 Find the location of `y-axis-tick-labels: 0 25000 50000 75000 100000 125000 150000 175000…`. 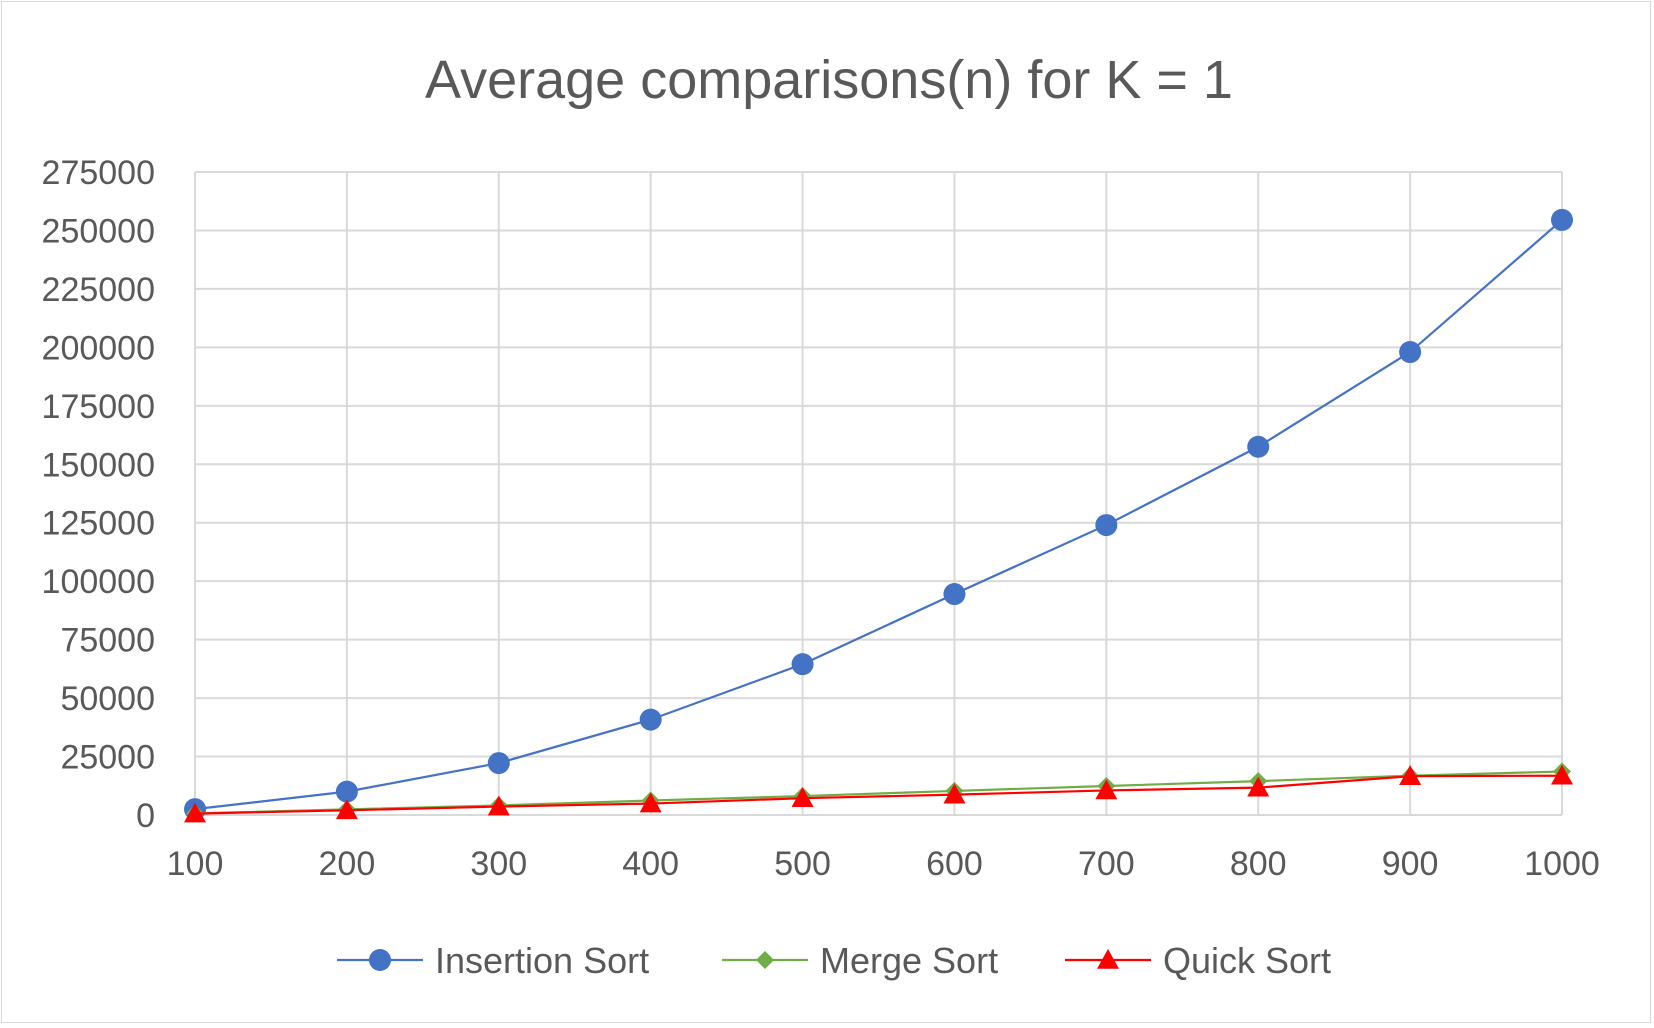

y-axis-tick-labels: 0 25000 50000 75000 100000 125000 150000 175000… is located at coordinates (98, 494).